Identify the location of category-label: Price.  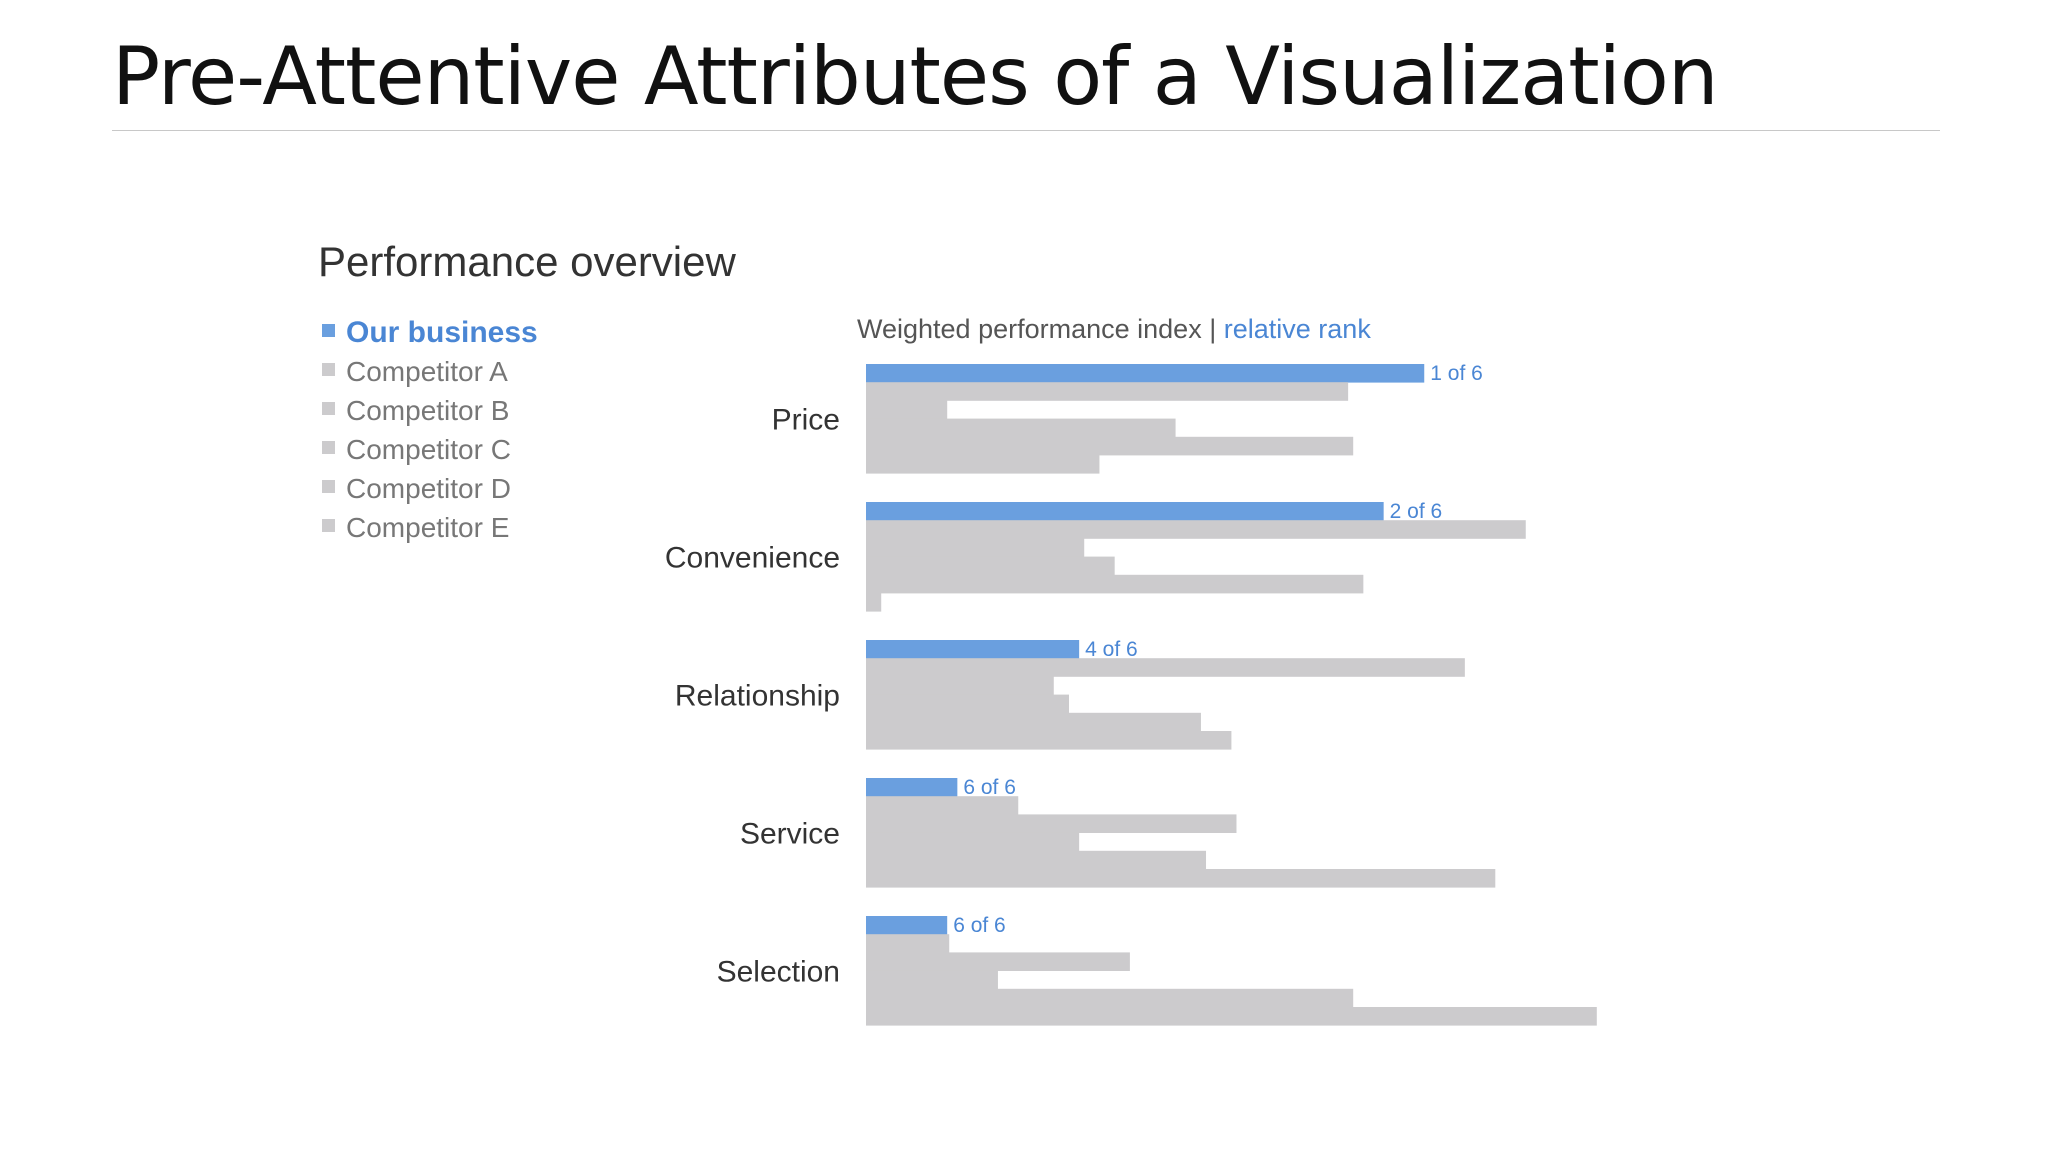
(806, 420).